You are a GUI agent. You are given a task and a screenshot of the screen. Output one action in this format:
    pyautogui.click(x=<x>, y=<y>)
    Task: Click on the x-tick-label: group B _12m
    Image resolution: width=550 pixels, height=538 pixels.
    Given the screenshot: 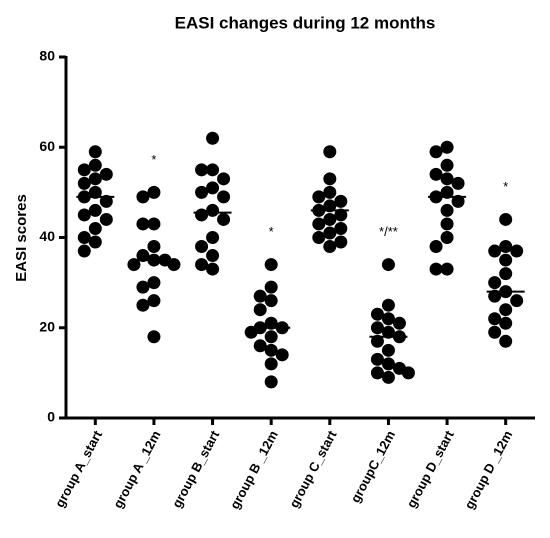 What is the action you would take?
    pyautogui.click(x=254, y=470)
    